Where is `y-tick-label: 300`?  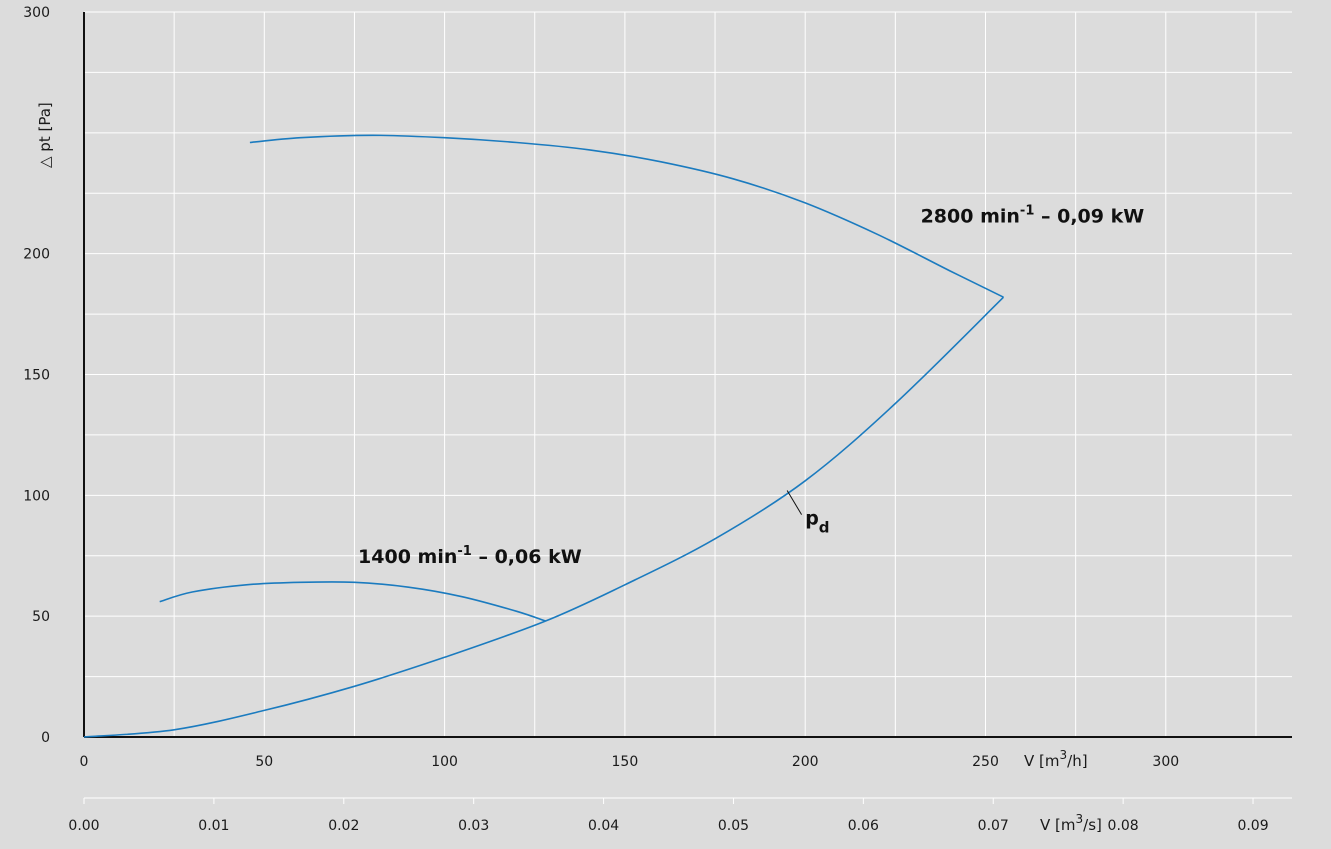 y-tick-label: 300 is located at coordinates (36, 13).